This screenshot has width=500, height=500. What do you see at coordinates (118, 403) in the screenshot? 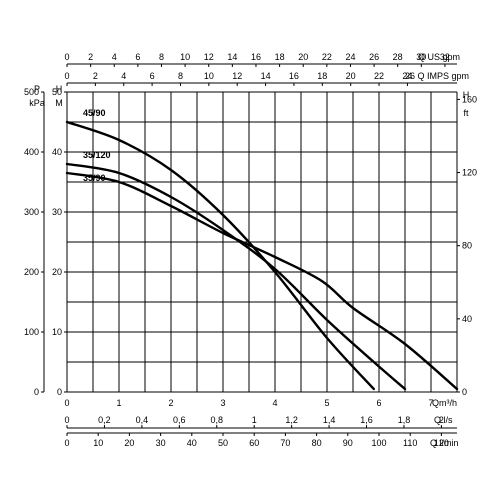
I see `axis-m3h-tick-label: 1` at bounding box center [118, 403].